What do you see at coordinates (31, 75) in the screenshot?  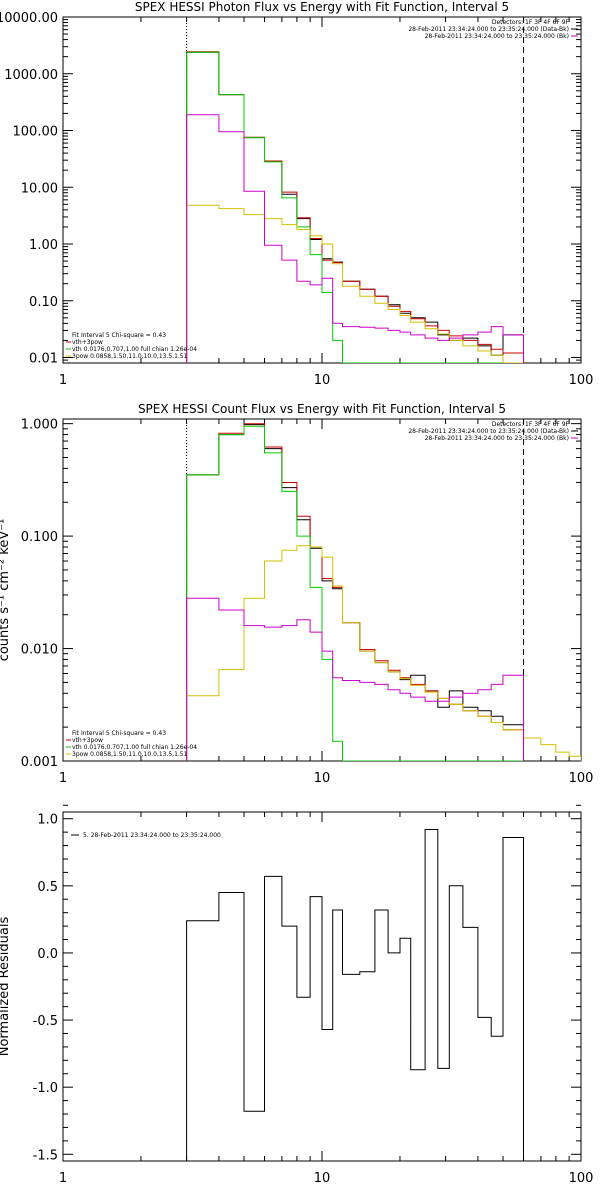 I see `y-tick-label: 1000.00` at bounding box center [31, 75].